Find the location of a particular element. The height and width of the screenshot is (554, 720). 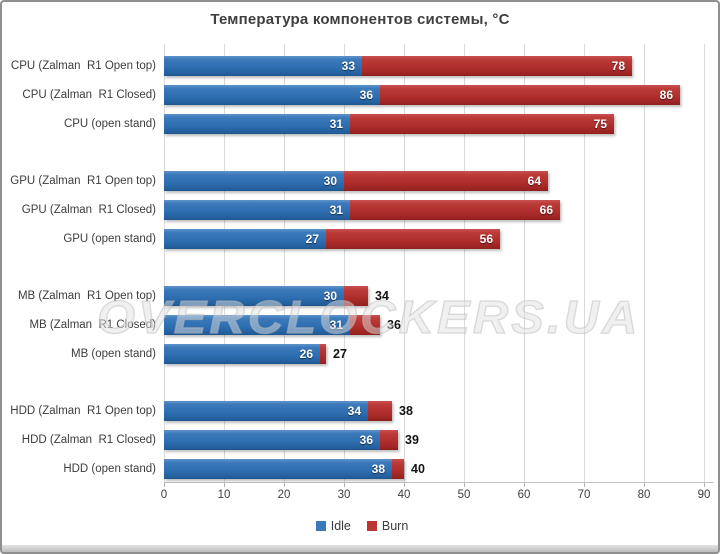

x-axis-tick-label-0: 0 is located at coordinates (164, 495).